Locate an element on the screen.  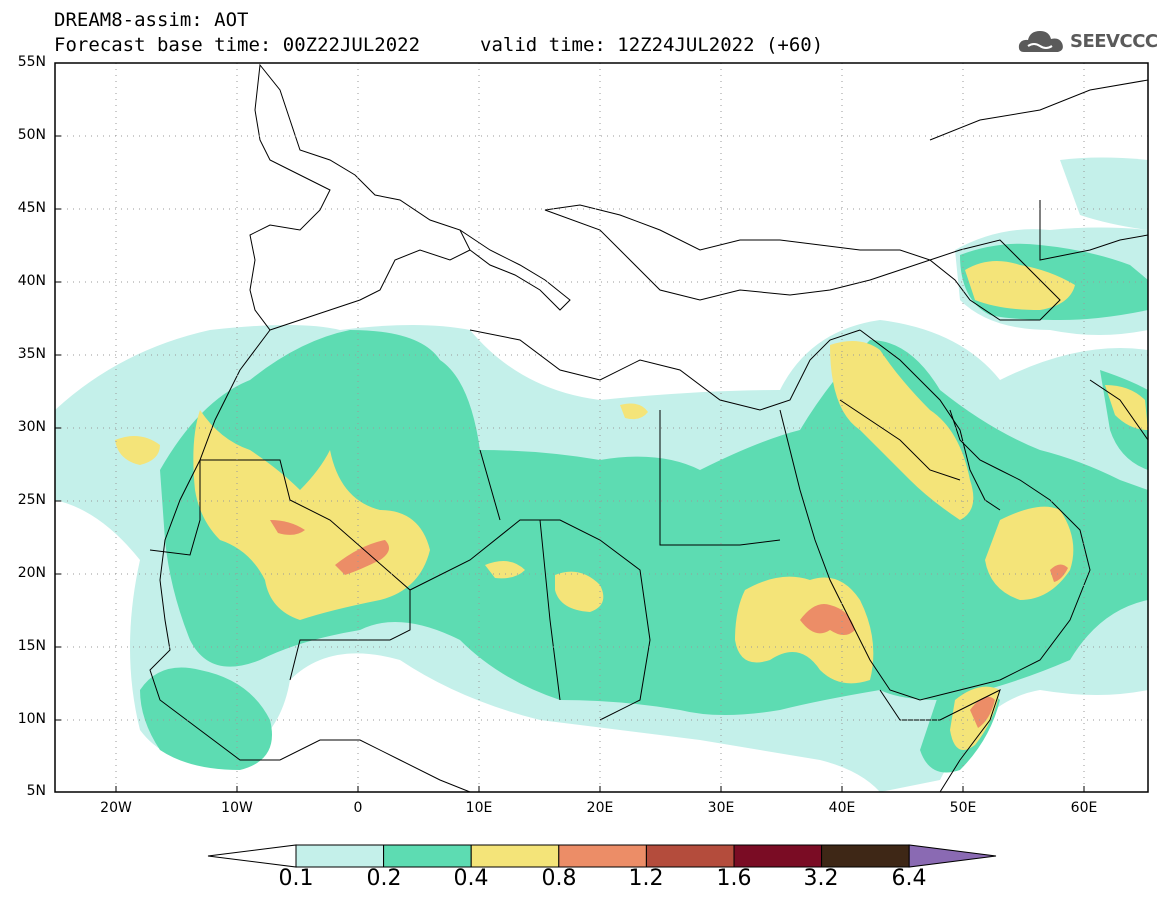
lon-label-10e: 10E is located at coordinates (479, 808).